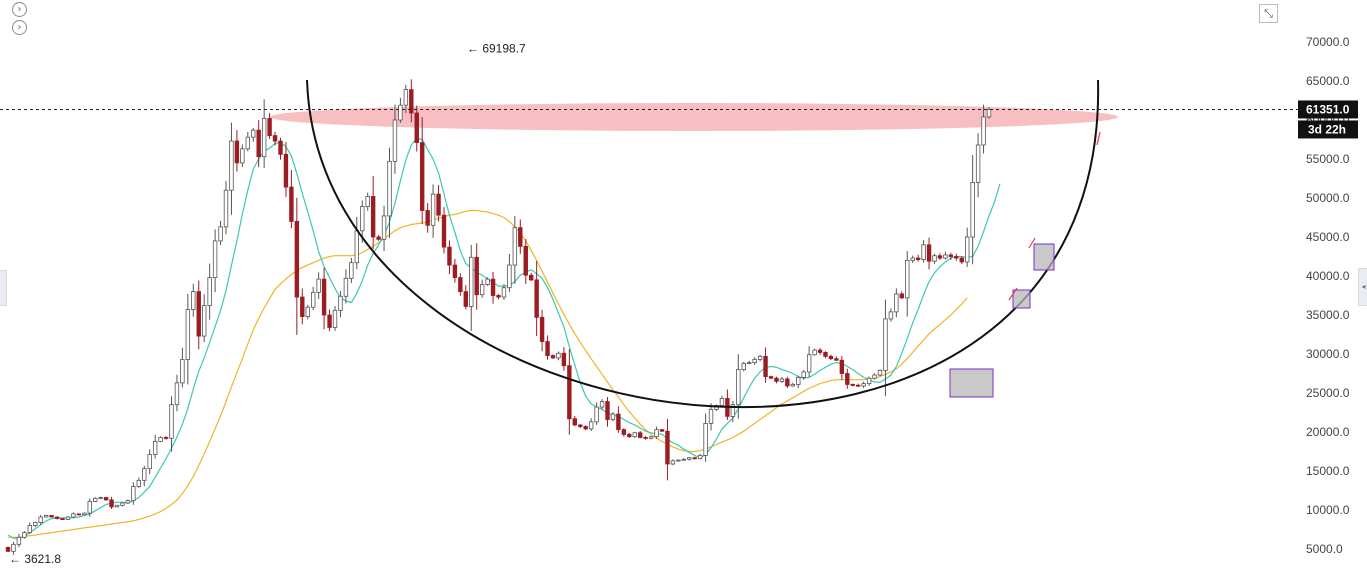 The width and height of the screenshot is (1367, 576). Describe the element at coordinates (19, 27) in the screenshot. I see `chevron-right-icon-2: ›` at that location.